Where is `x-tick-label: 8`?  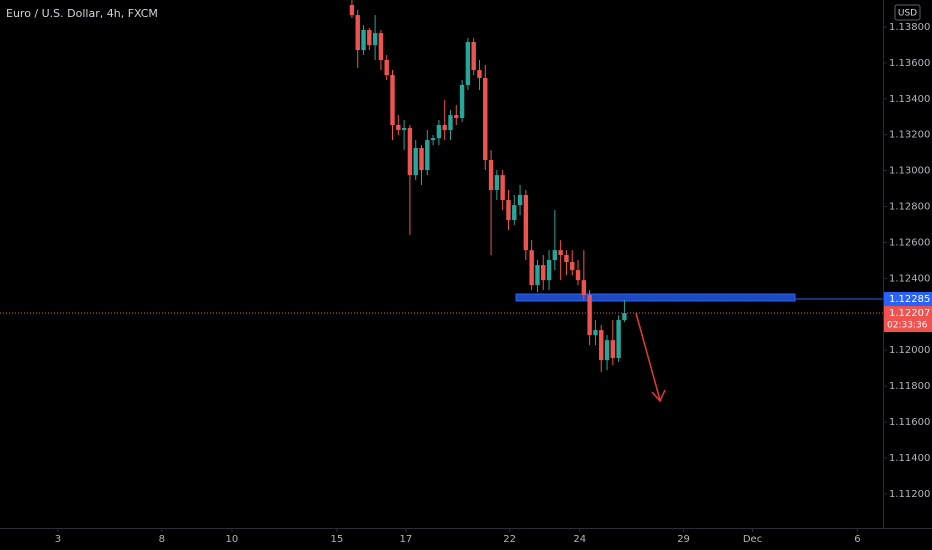
x-tick-label: 8 is located at coordinates (162, 539).